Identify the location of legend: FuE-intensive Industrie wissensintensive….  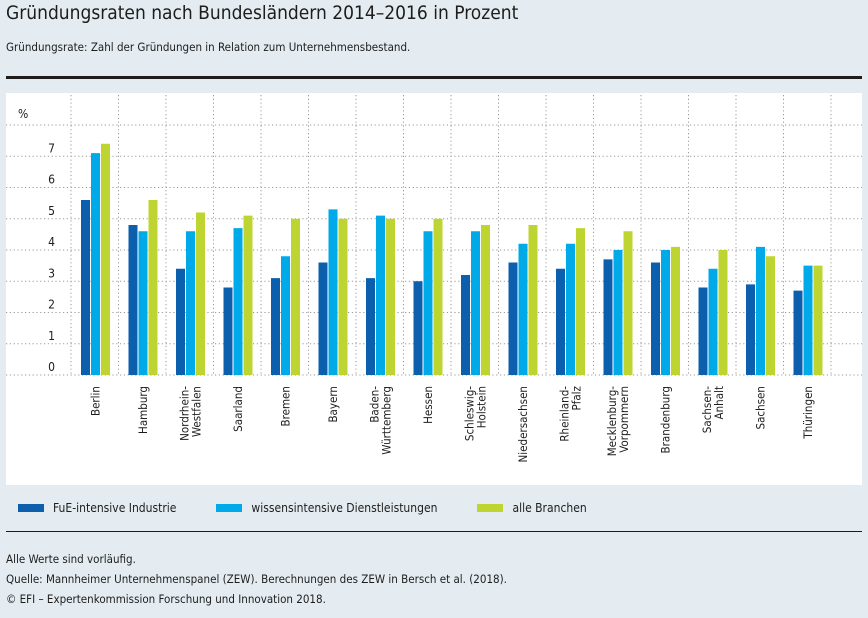
(322, 508).